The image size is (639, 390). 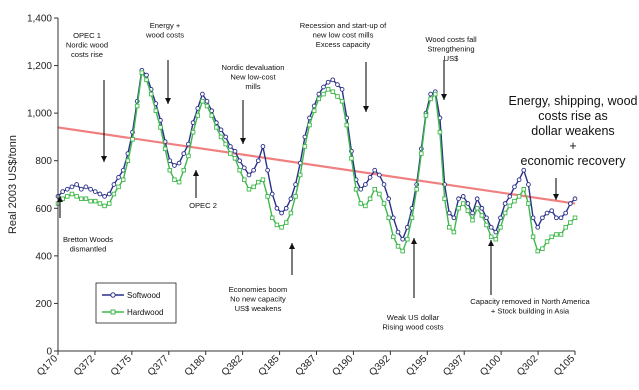 I want to click on annotation-line: dollar weakens, so click(x=572, y=131).